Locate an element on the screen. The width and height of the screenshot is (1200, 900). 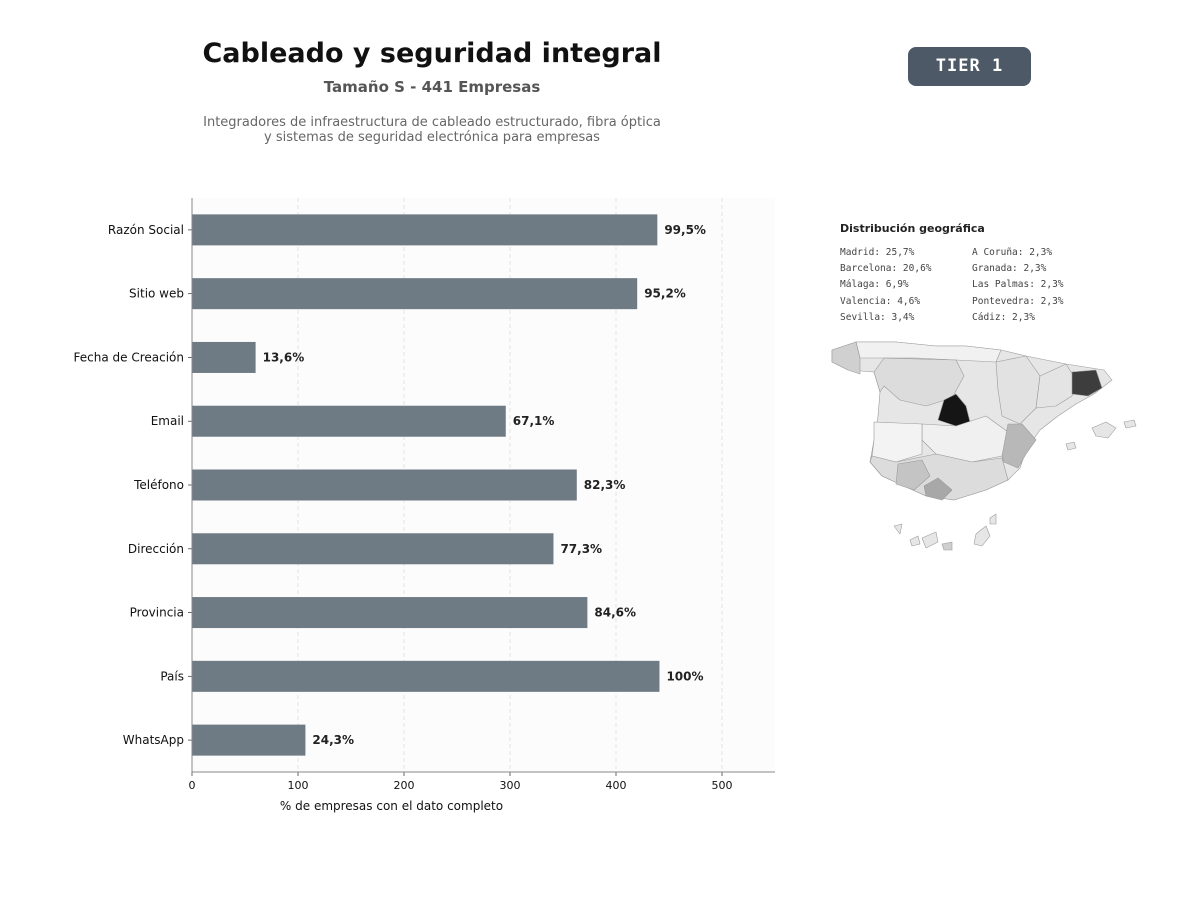
category-label: País is located at coordinates (172, 676).